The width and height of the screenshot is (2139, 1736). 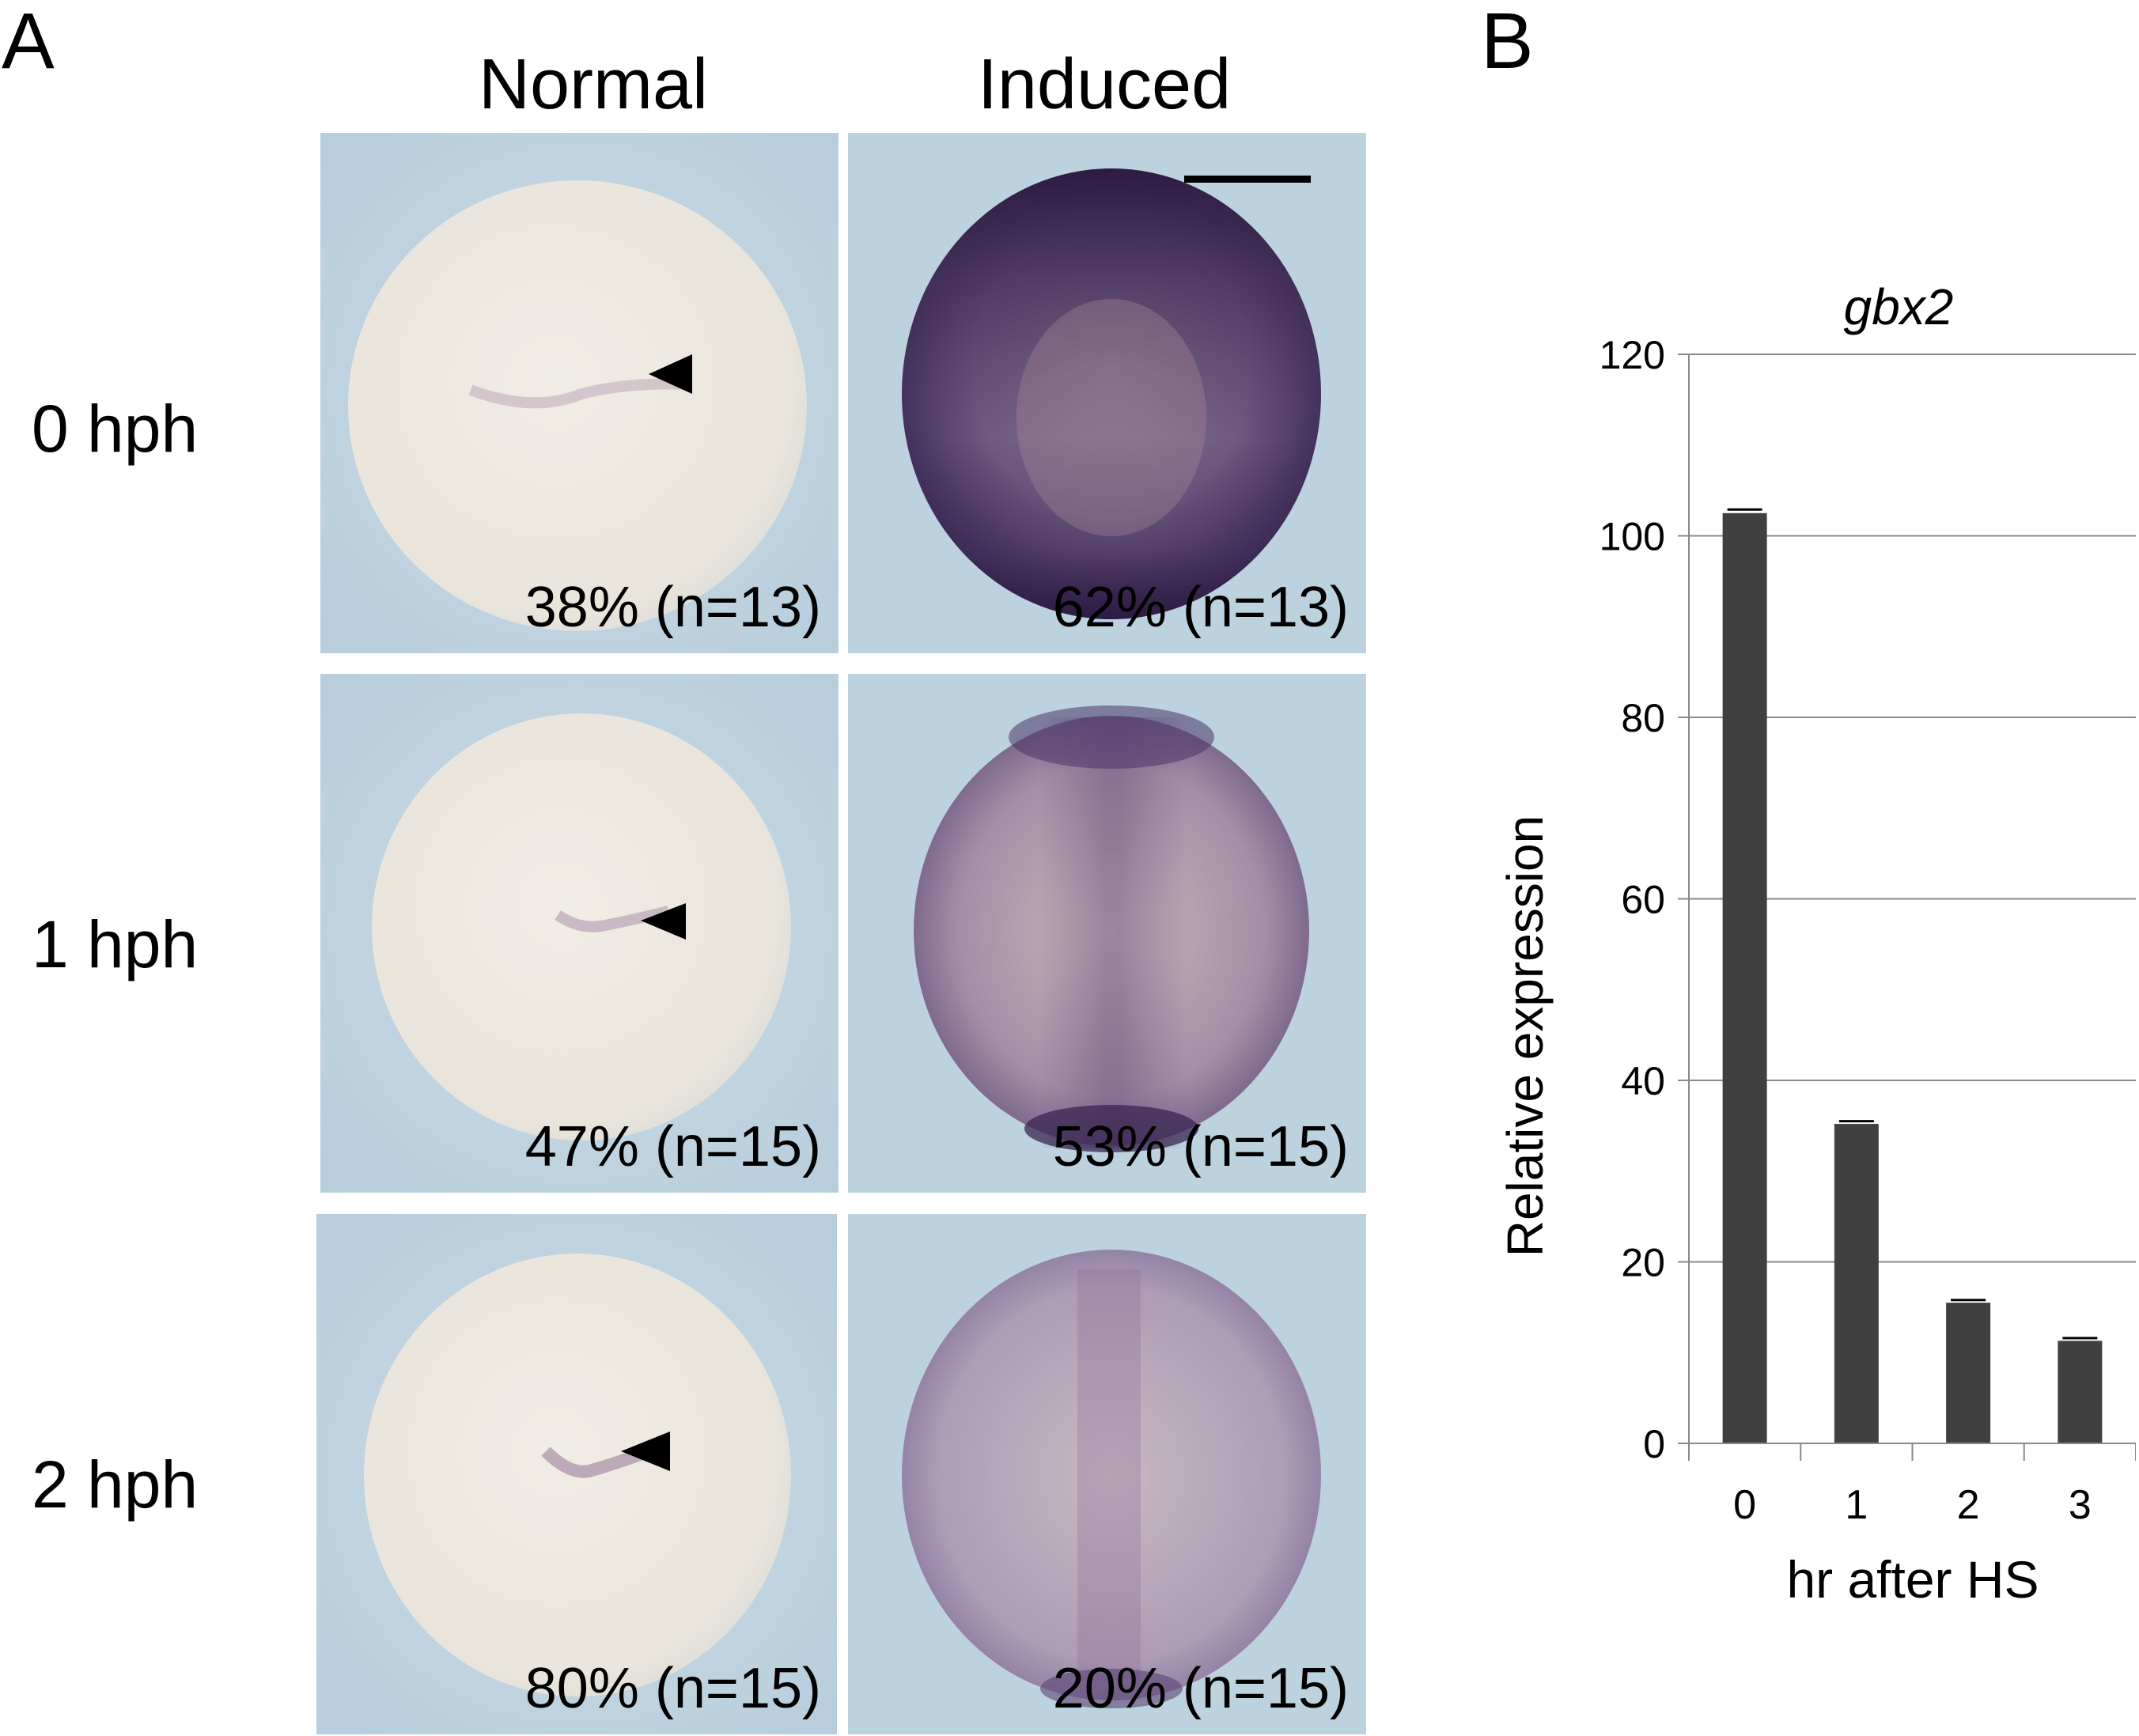 I want to click on column-header-normal: Normal, so click(x=593, y=85).